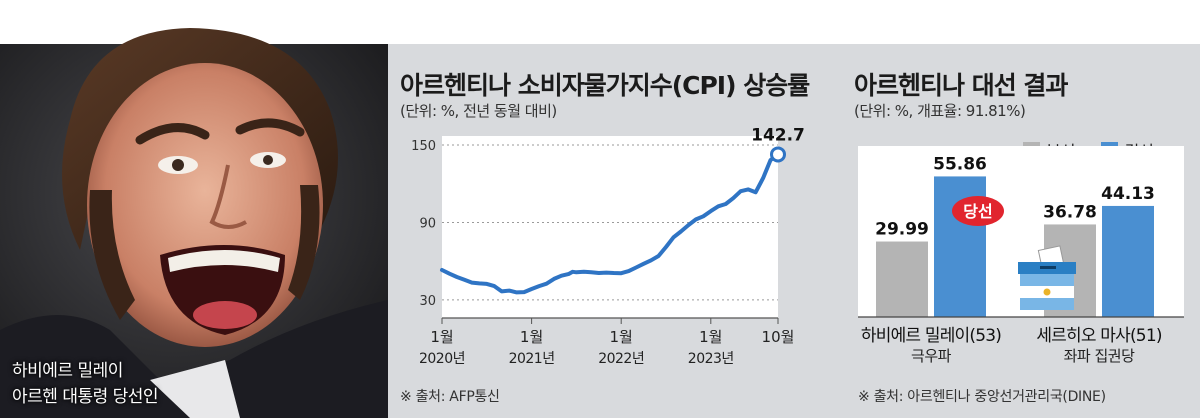  Describe the element at coordinates (778, 135) in the screenshot. I see `cpi-end-label: 142.7` at that location.